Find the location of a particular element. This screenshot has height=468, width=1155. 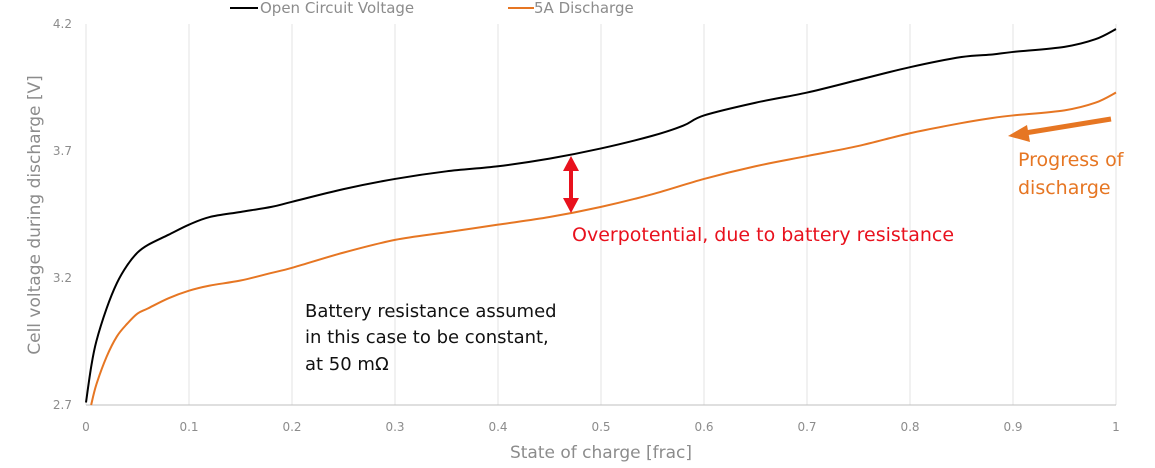

y-tick-label: 2.7 is located at coordinates (62, 405).